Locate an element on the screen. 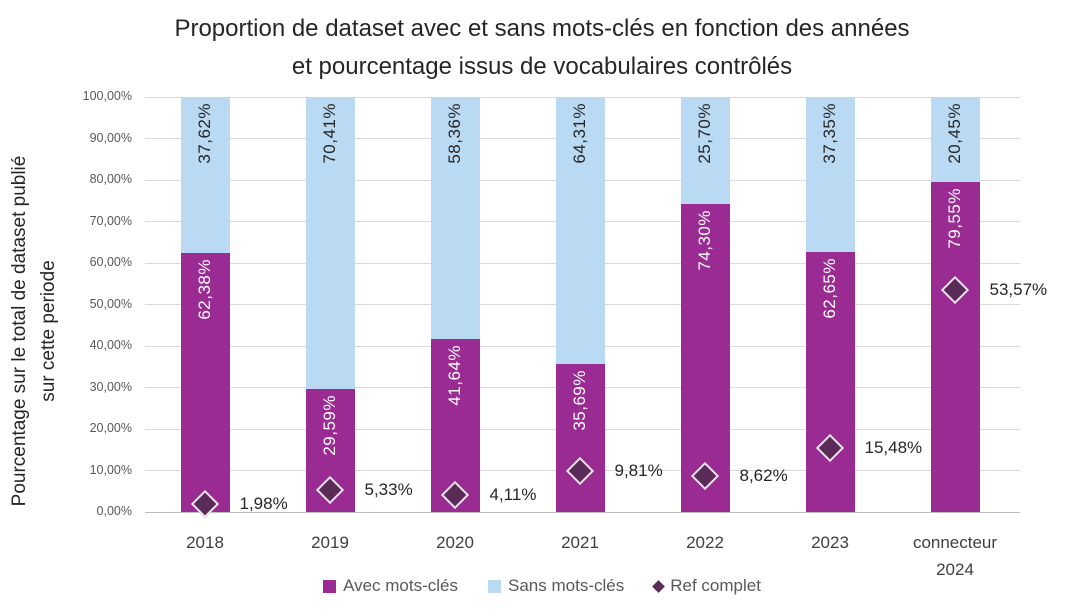 The height and width of the screenshot is (609, 1084). legend-item: Avec mots-clés is located at coordinates (390, 586).